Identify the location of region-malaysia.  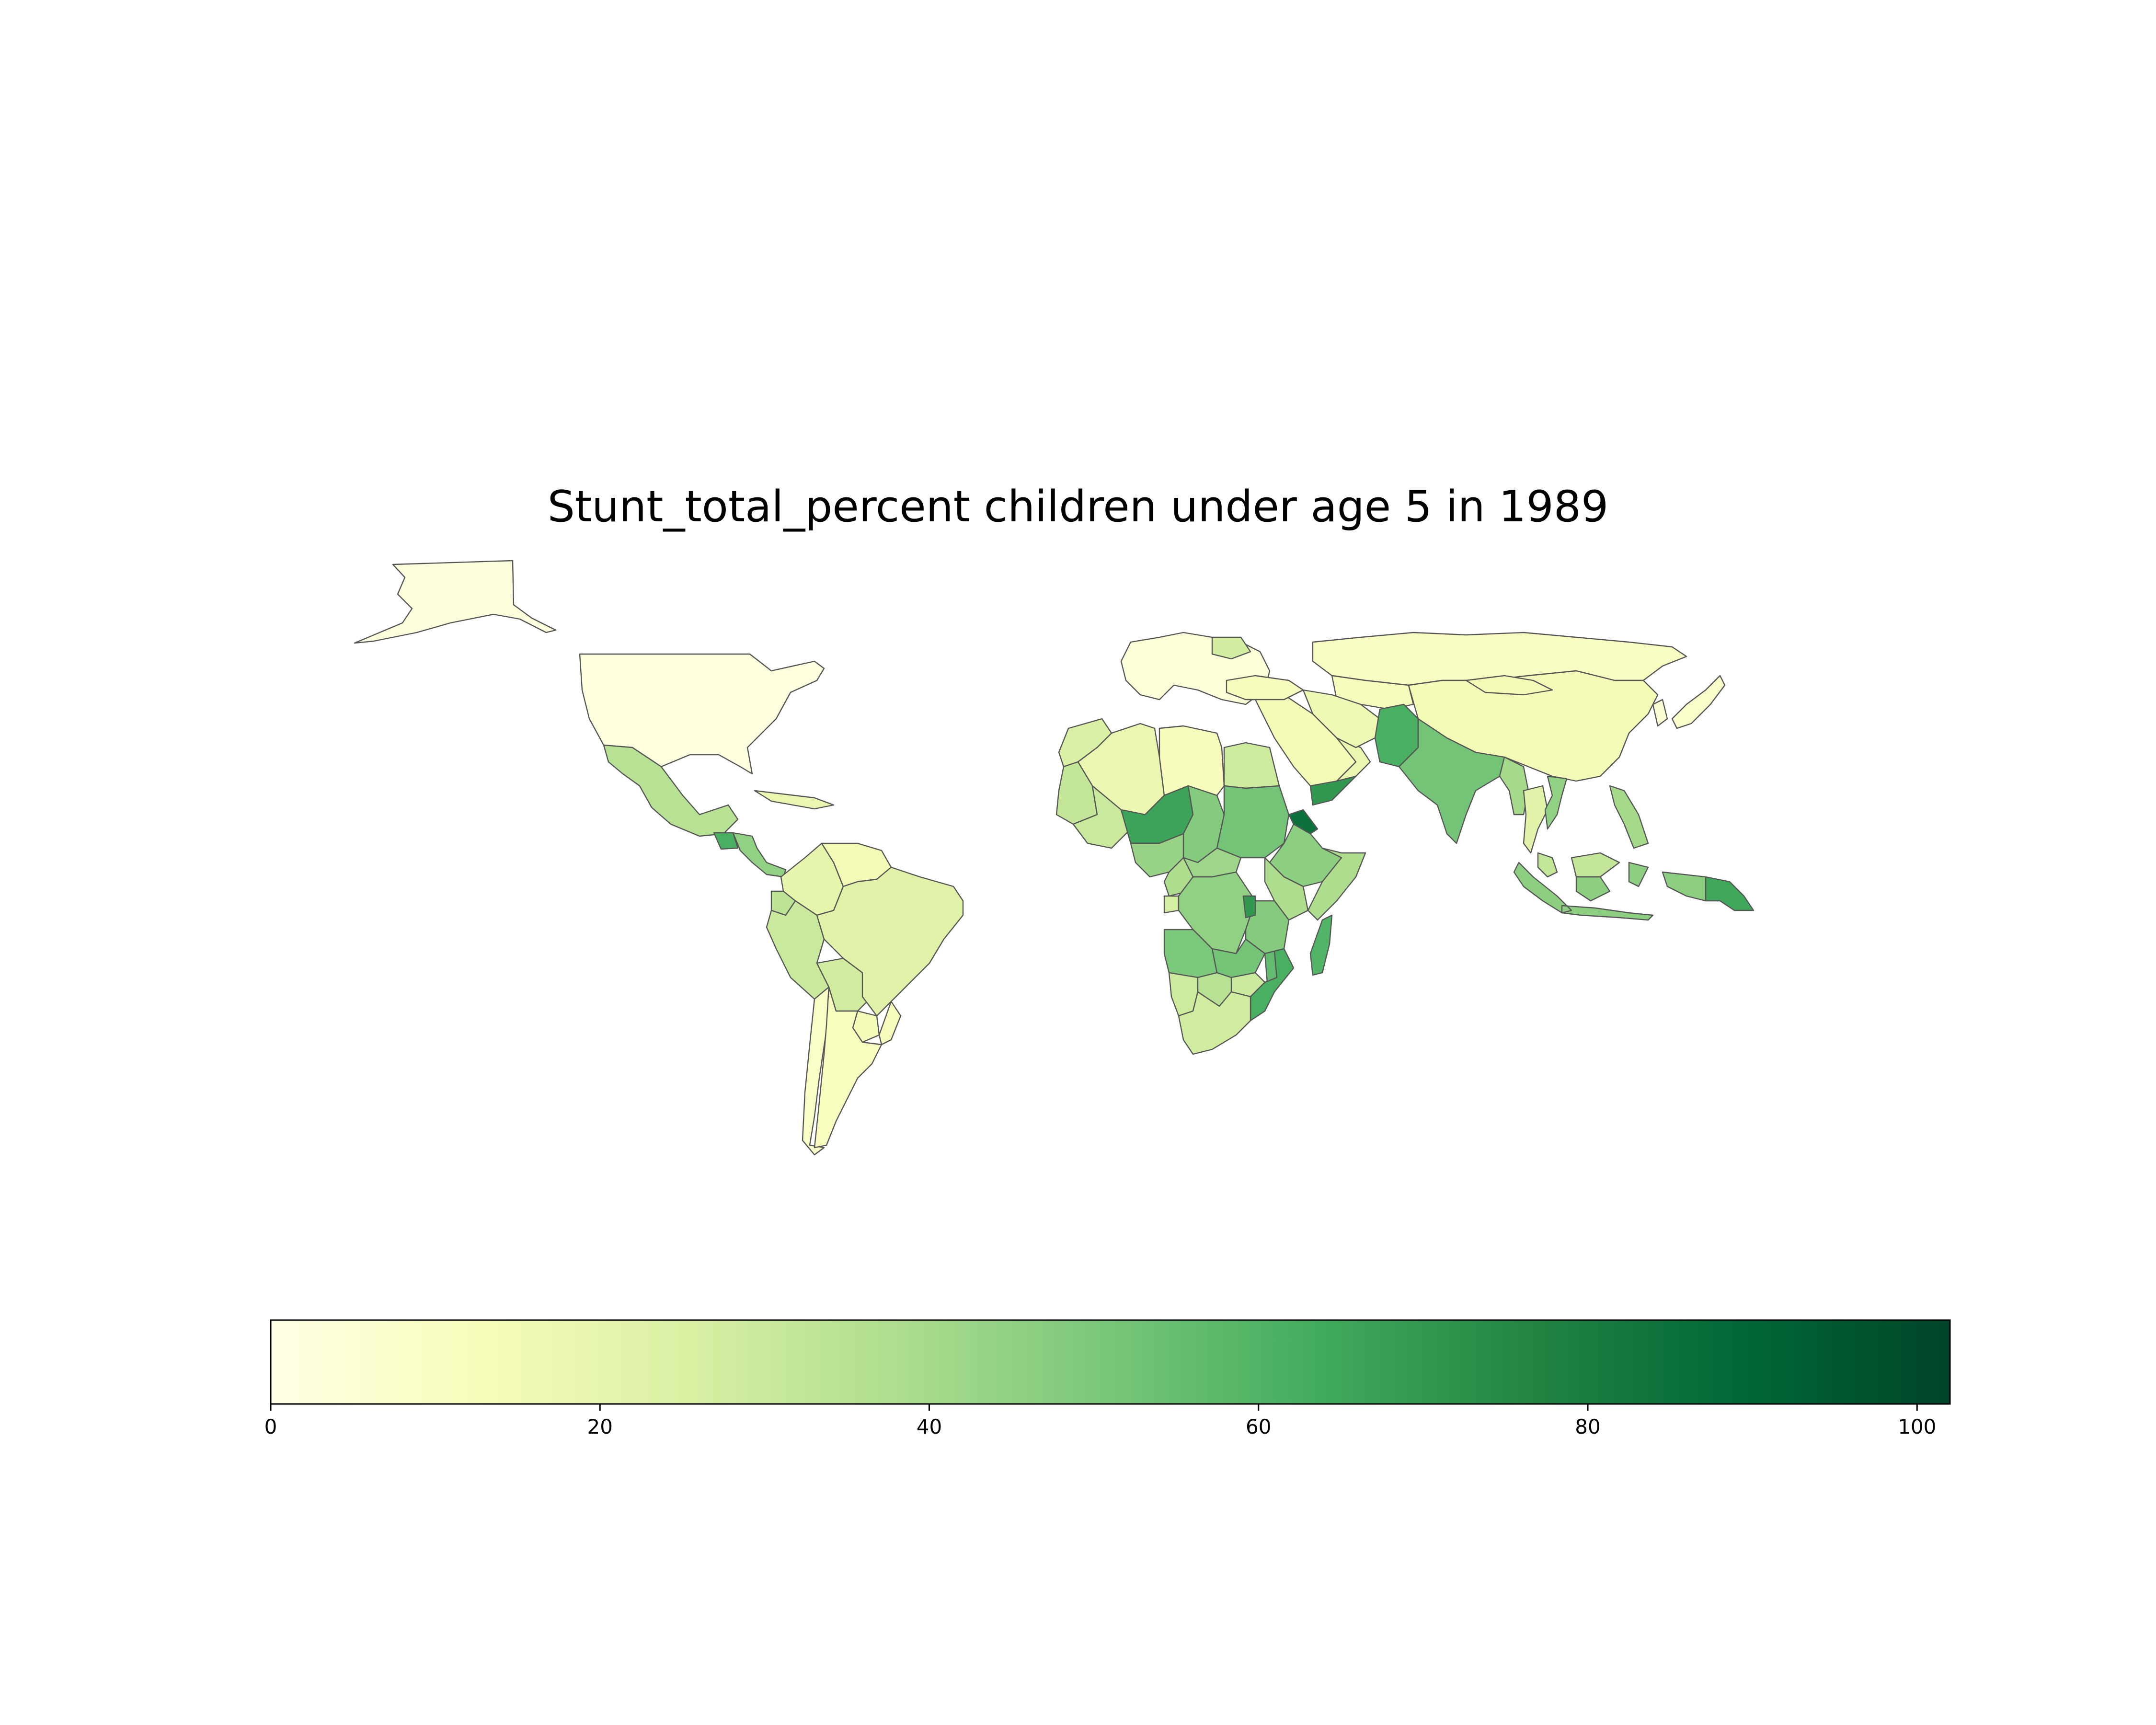
(1578, 865).